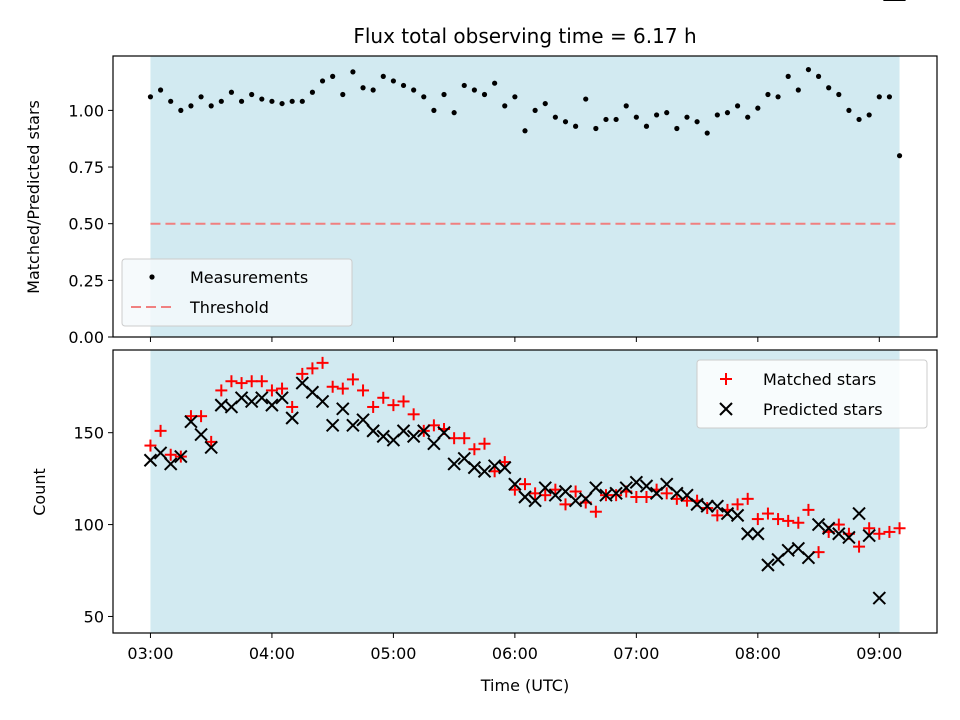 This screenshot has width=960, height=720. What do you see at coordinates (758, 653) in the screenshot?
I see `bottom-x-tick-label: 08:00` at bounding box center [758, 653].